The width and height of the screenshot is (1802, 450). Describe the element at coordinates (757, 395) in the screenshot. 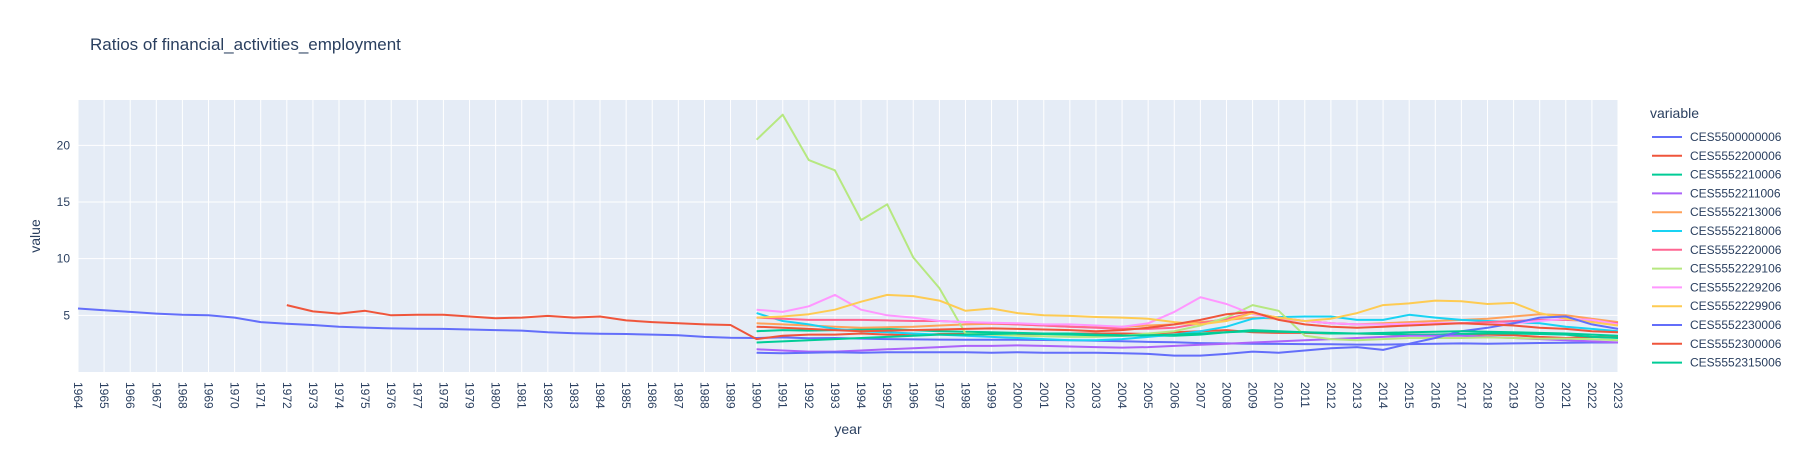

I see `x-tick-label: 1990` at that location.